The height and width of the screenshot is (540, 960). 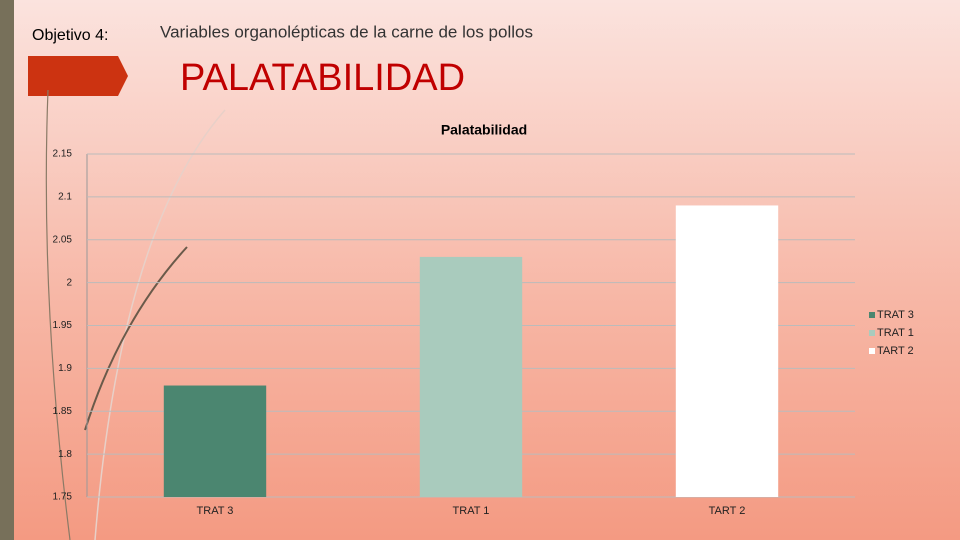 I want to click on objective-label: Objetivo 4:, so click(x=70, y=35).